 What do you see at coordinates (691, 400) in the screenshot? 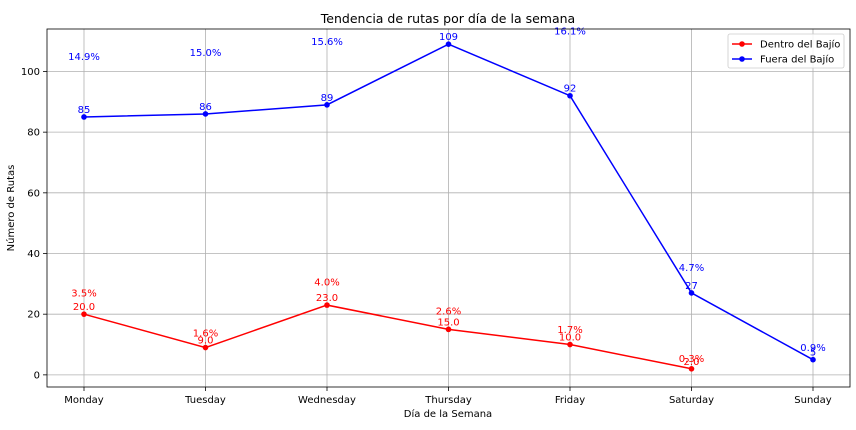
I see `x-tick-label: Saturday` at bounding box center [691, 400].